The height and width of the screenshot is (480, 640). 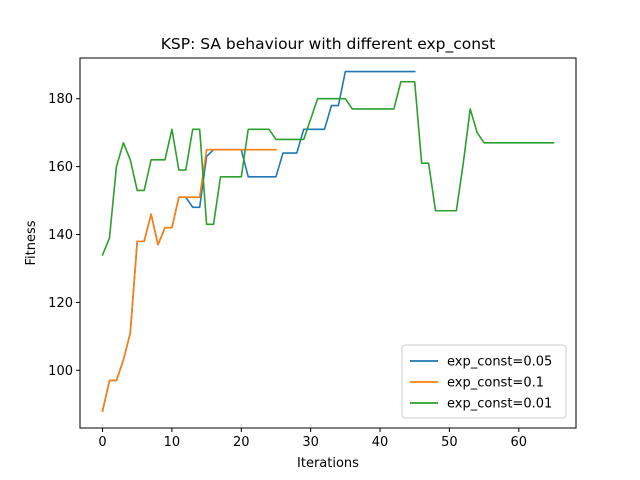 I want to click on y-axis-ticks: 100 120 140 160 180, so click(x=64, y=235).